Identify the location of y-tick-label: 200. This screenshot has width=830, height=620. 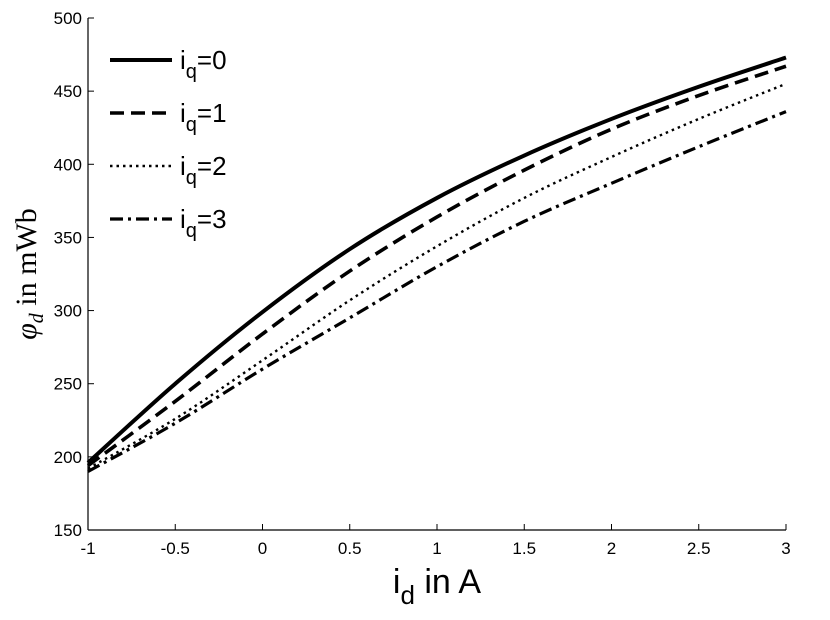
(68, 457).